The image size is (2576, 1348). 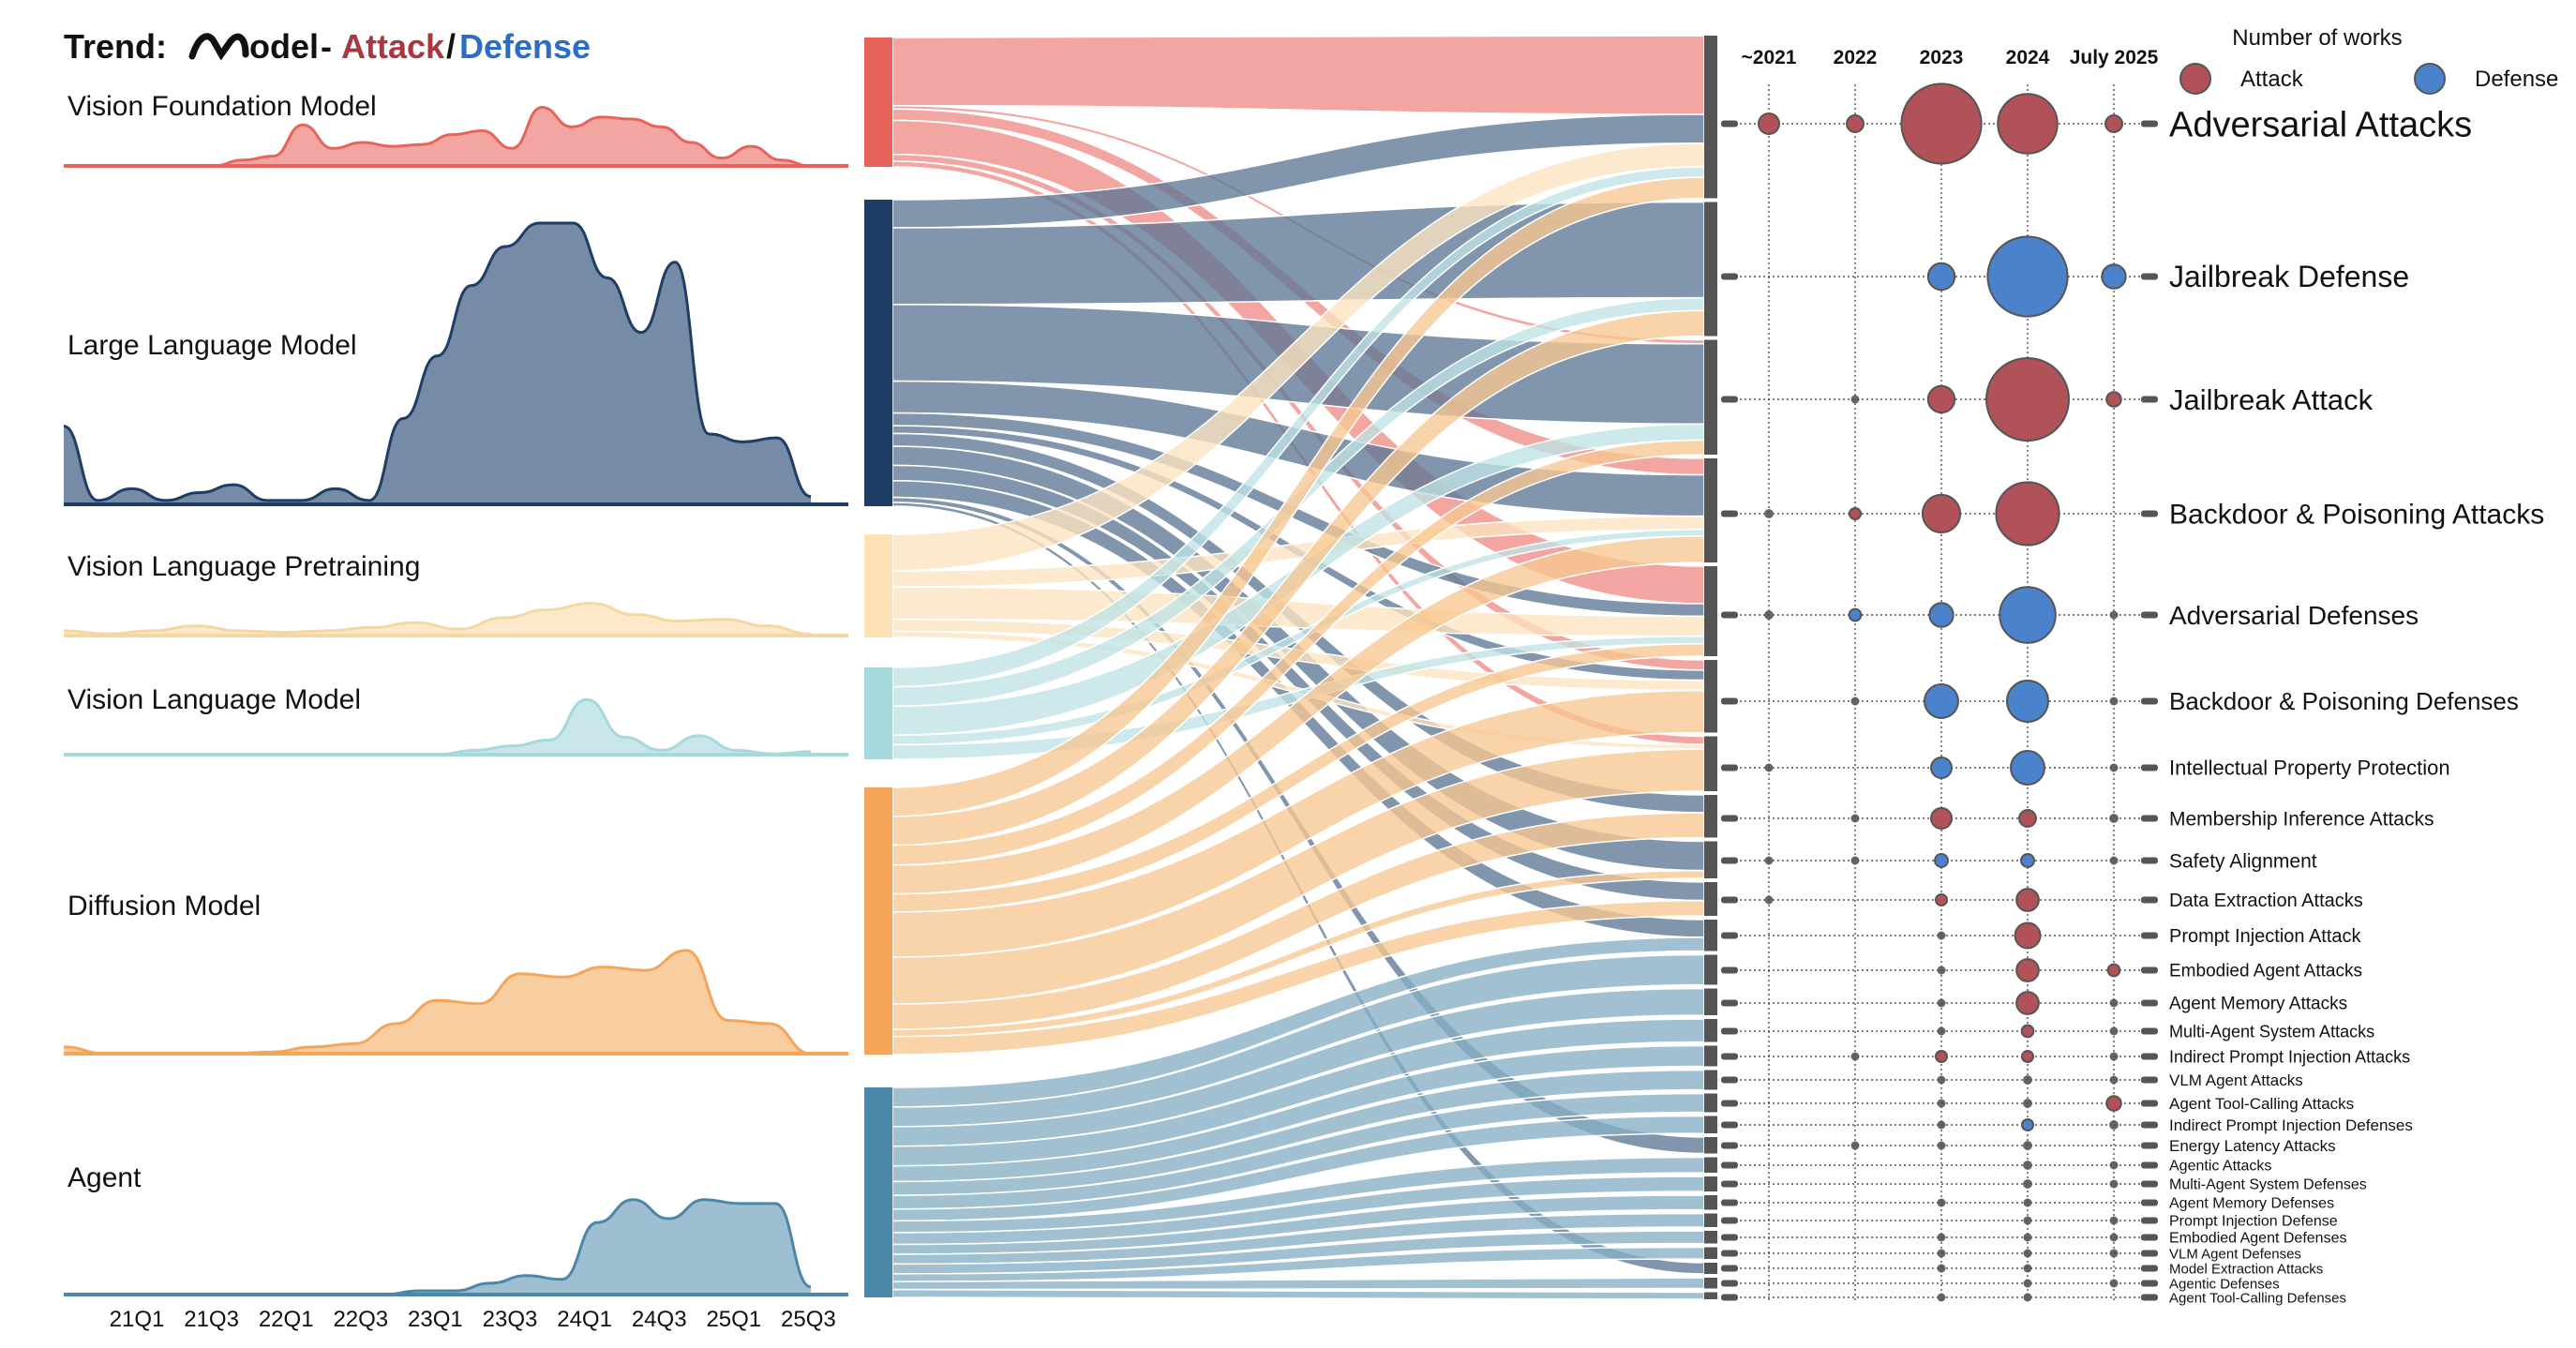 I want to click on ridge-area-large-language-model, so click(x=437, y=363).